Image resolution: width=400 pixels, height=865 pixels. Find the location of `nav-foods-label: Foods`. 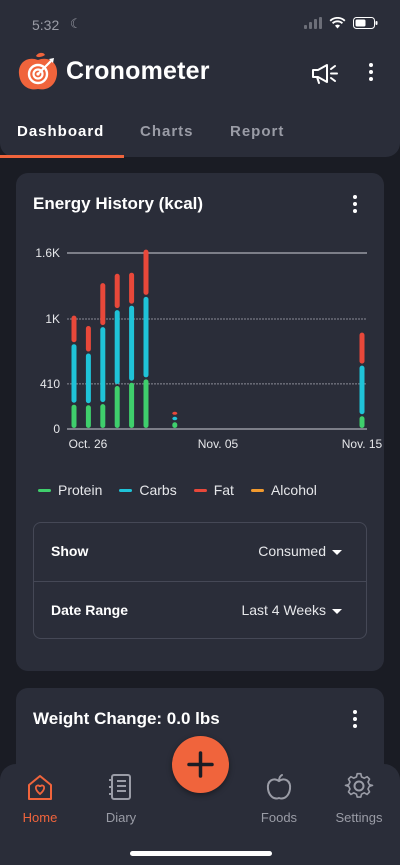

nav-foods-label: Foods is located at coordinates (279, 817).